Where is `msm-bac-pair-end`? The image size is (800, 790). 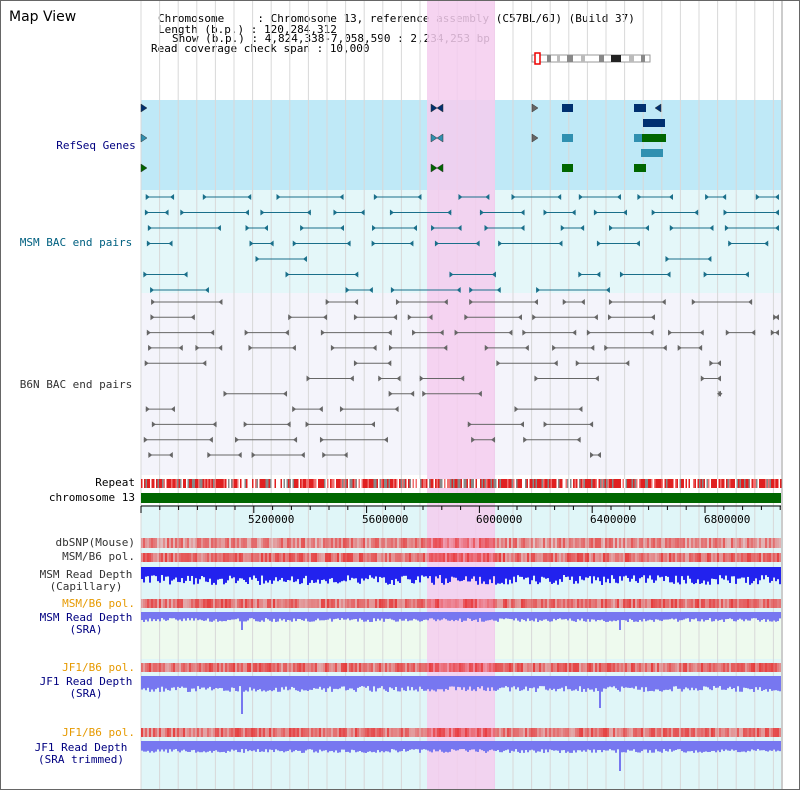 msm-bac-pair-end is located at coordinates (766, 243).